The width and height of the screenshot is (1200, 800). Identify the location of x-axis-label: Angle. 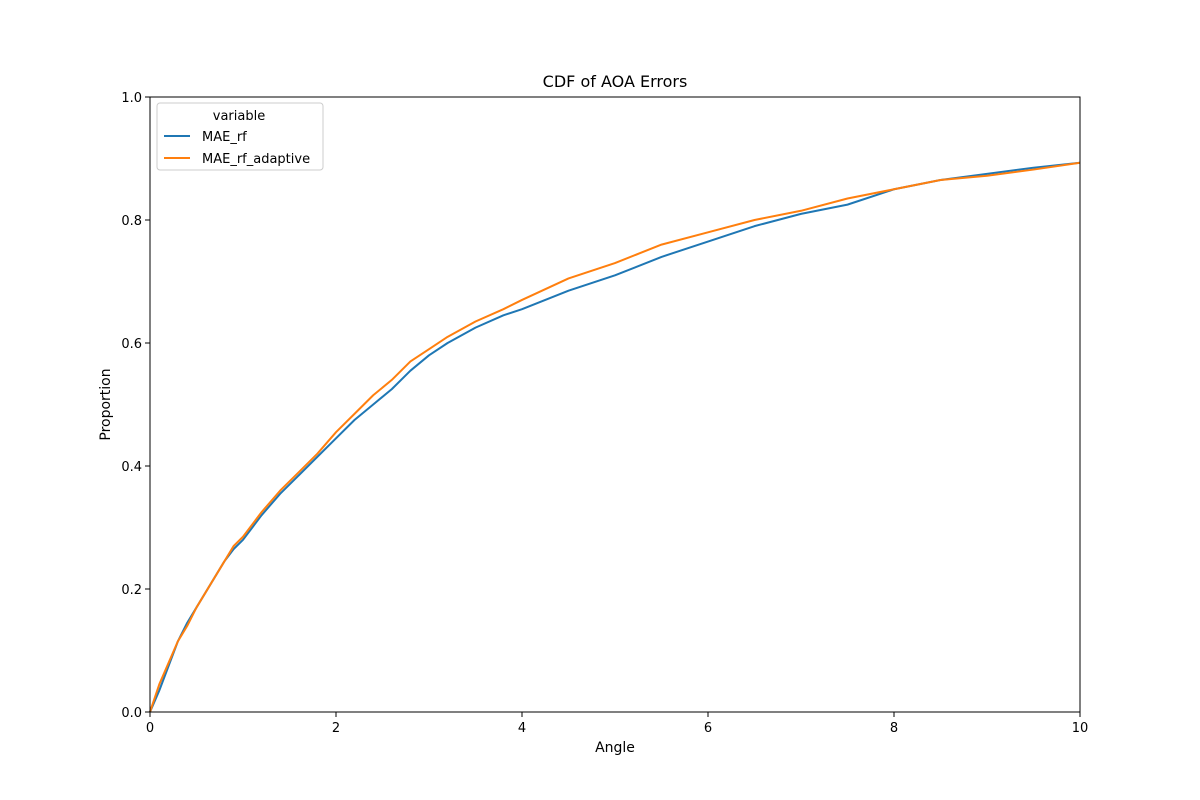
(615, 748).